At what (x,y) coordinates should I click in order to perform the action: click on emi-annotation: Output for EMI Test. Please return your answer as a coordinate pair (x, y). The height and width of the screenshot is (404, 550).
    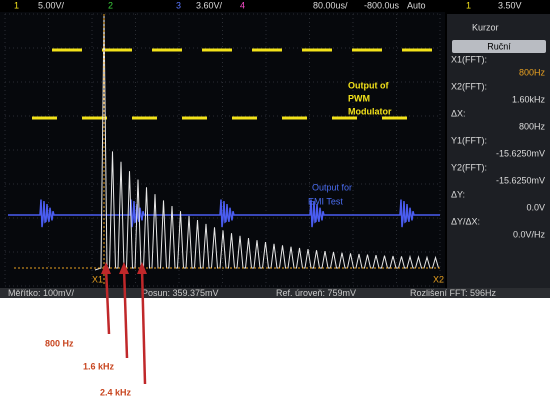
    Looking at the image, I should click on (330, 194).